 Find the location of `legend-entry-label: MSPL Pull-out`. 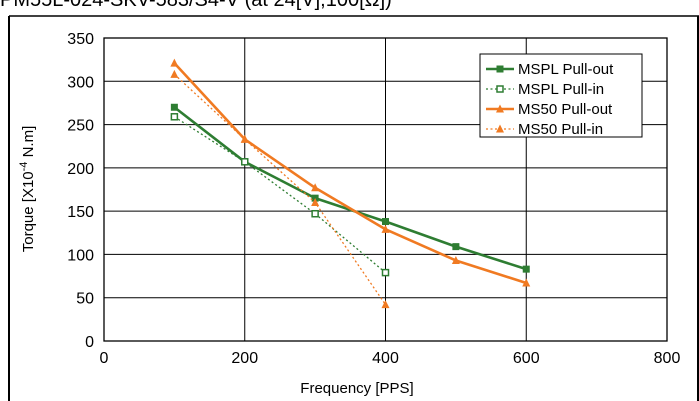

legend-entry-label: MSPL Pull-out is located at coordinates (566, 69).